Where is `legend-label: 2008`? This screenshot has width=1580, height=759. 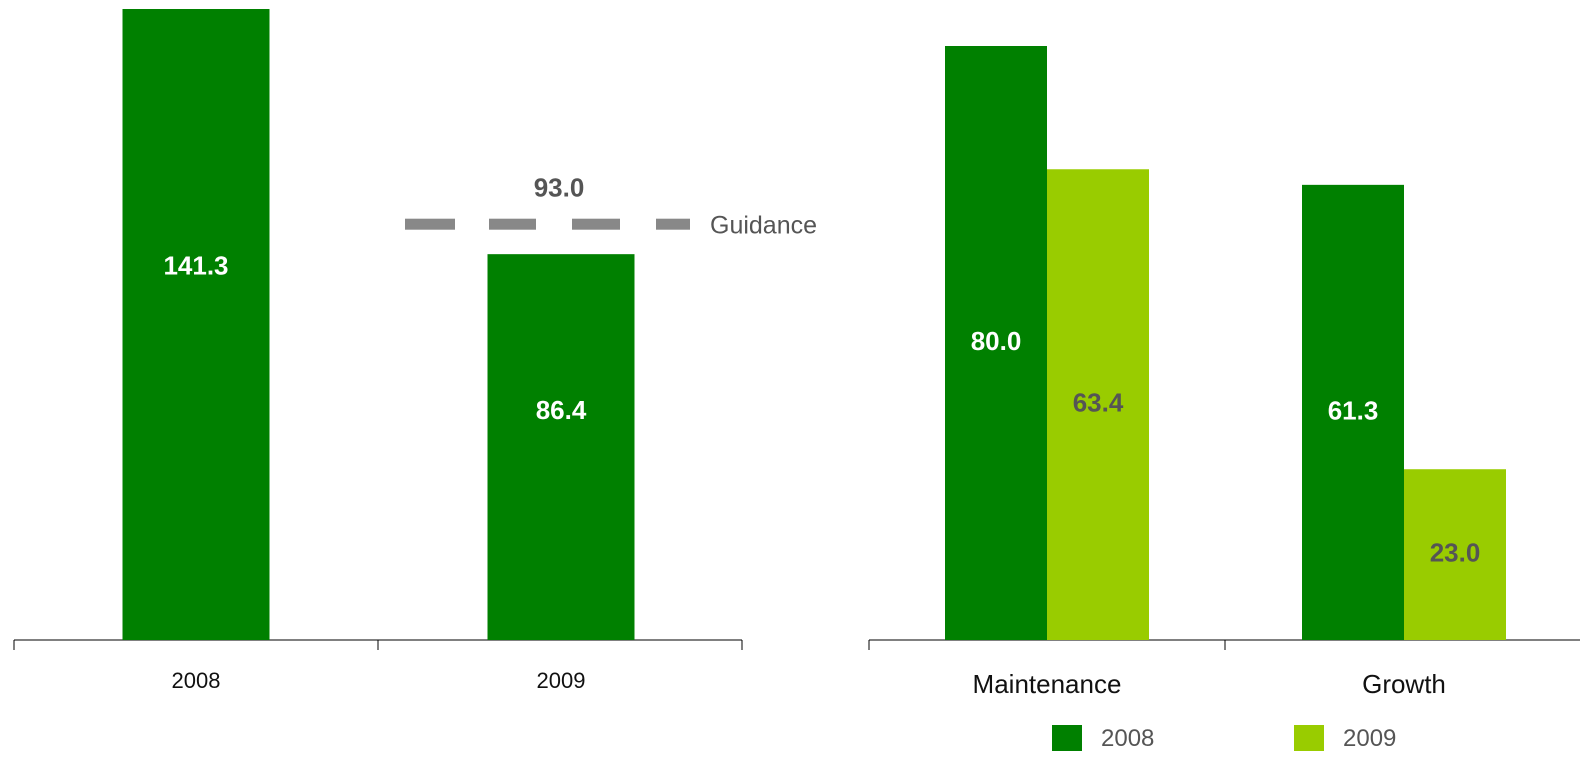
legend-label: 2008 is located at coordinates (1127, 738).